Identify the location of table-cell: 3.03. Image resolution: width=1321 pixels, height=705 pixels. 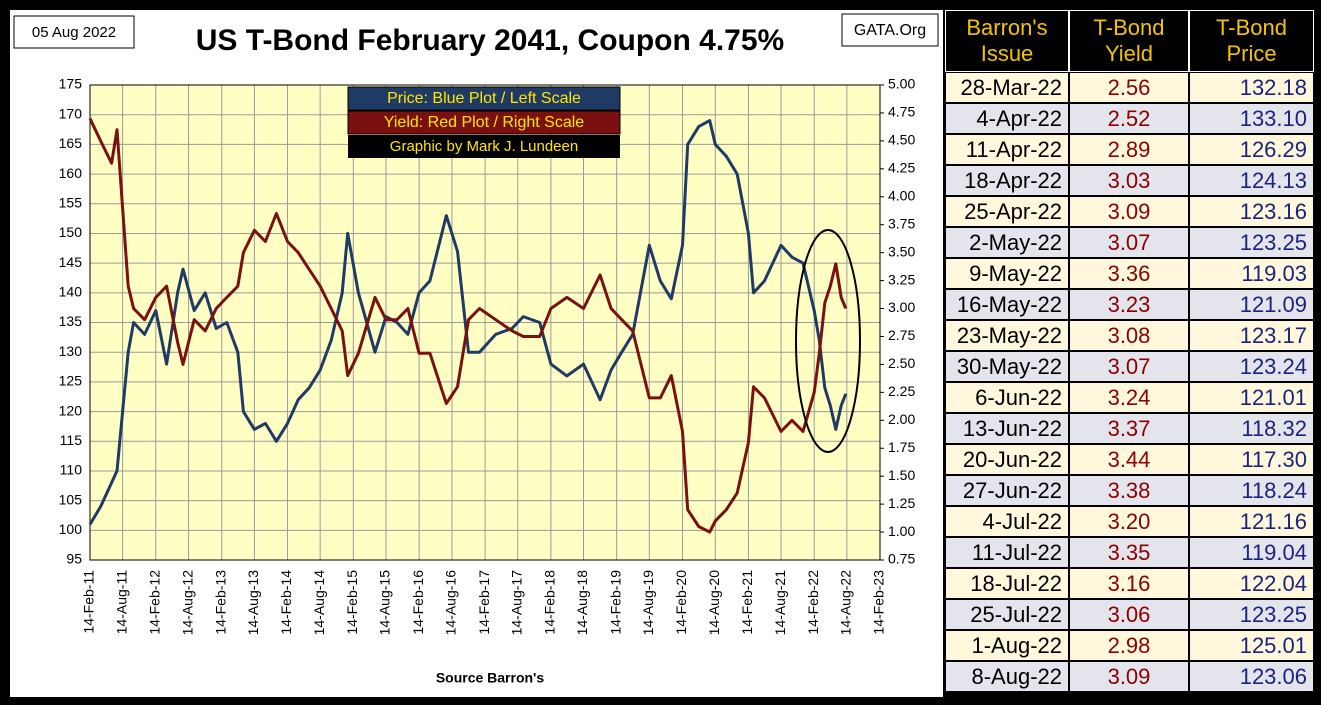
(1129, 180).